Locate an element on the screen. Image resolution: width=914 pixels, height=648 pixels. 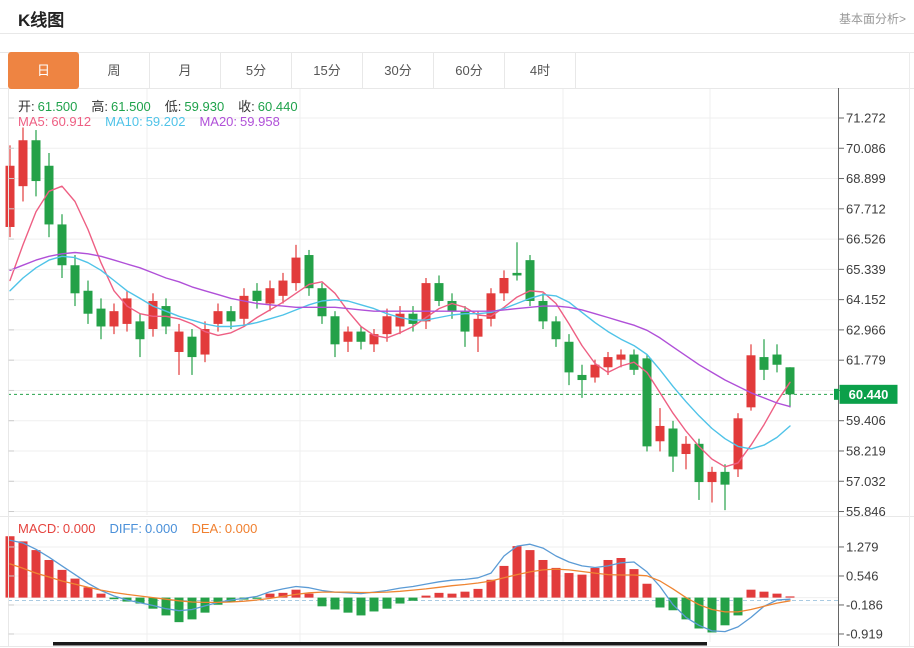
axis-label: 68.899 is located at coordinates (866, 178).